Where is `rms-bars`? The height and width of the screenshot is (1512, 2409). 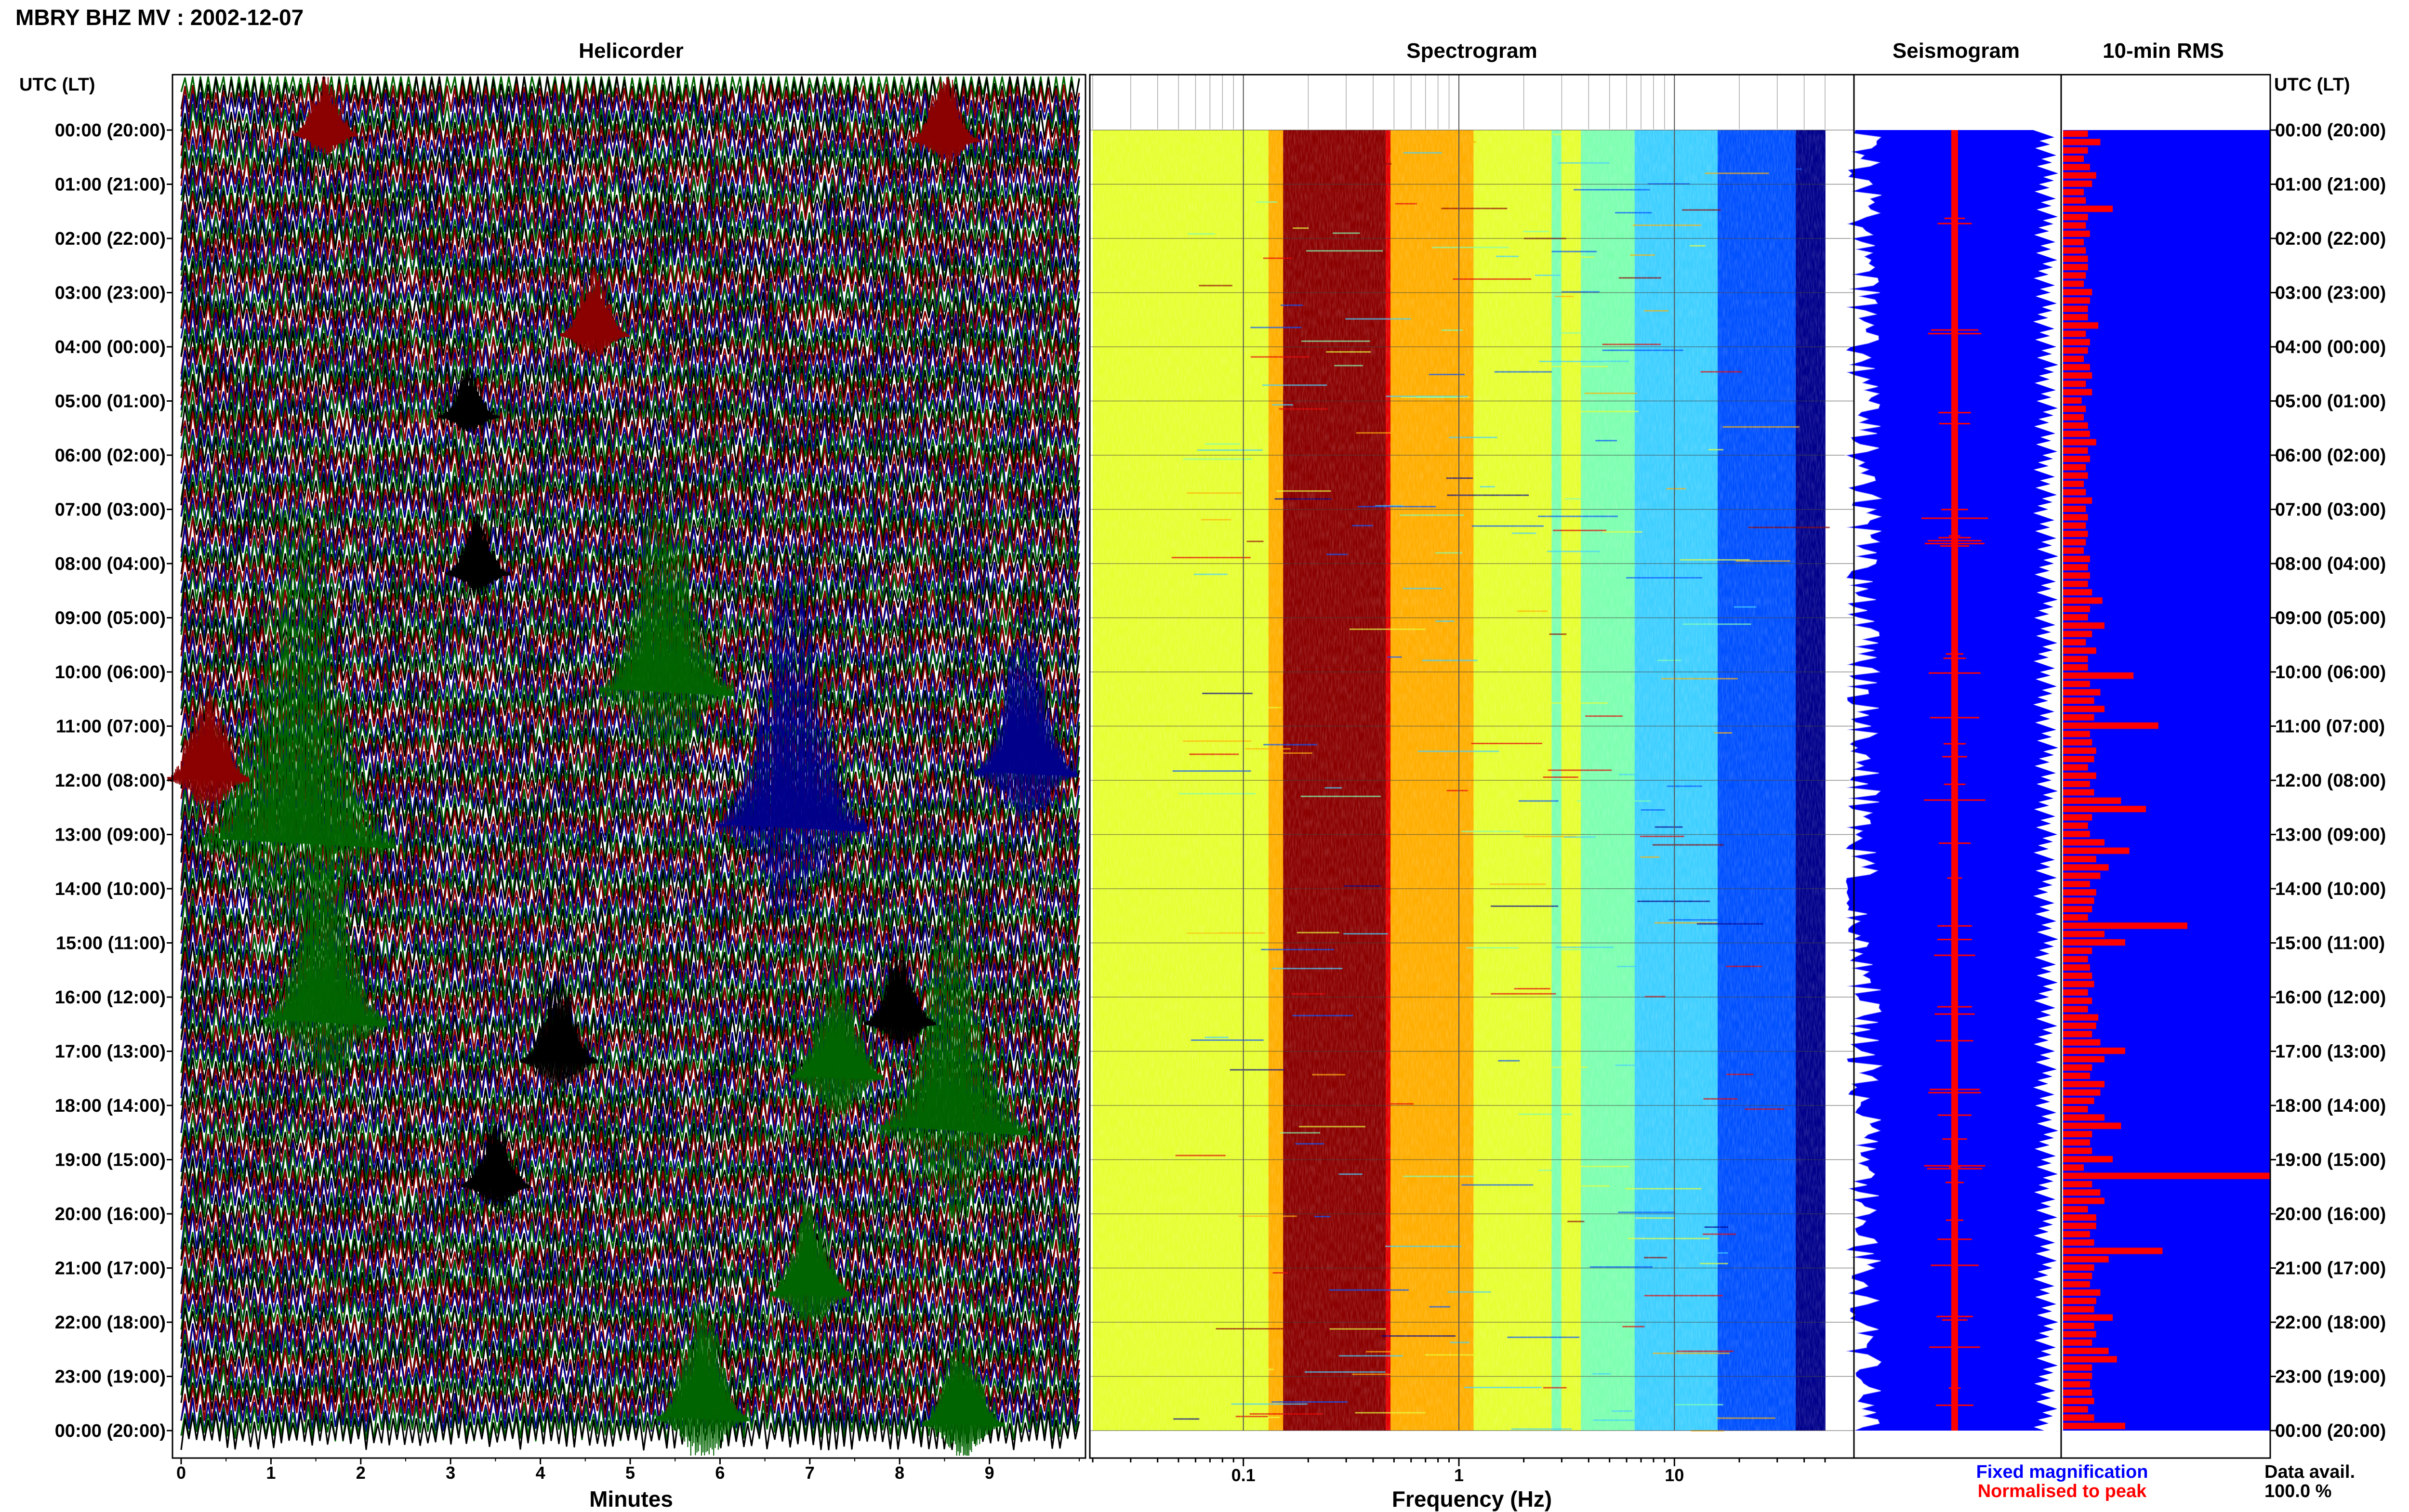 rms-bars is located at coordinates (2166, 780).